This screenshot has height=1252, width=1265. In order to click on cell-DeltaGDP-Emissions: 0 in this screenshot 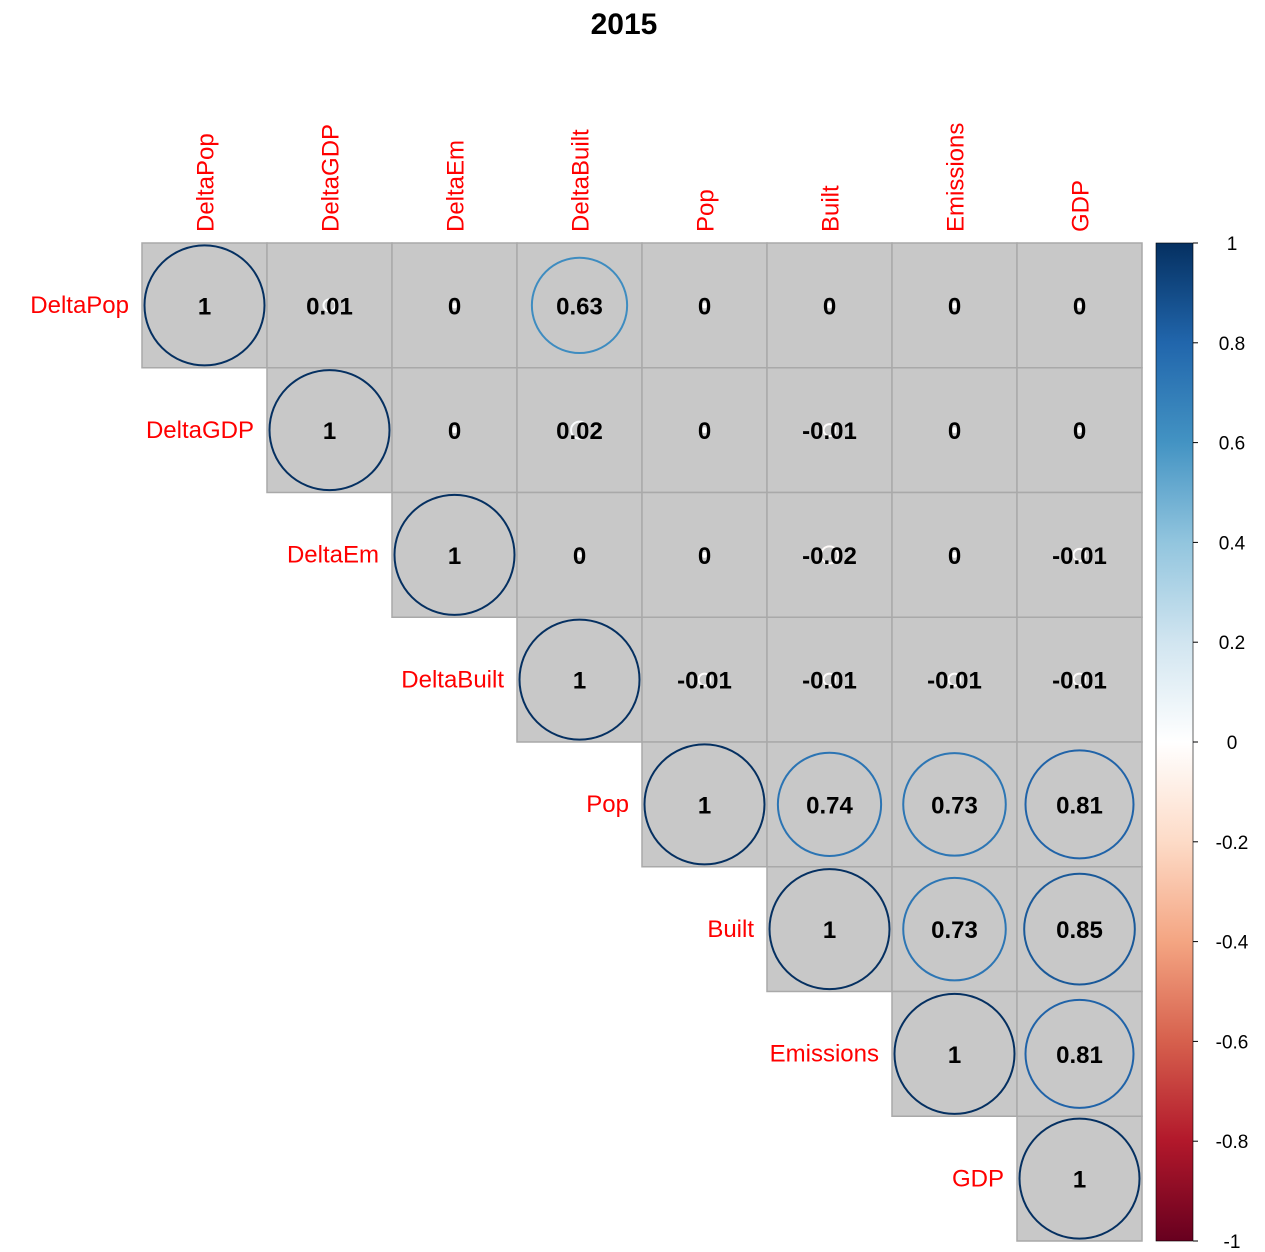, I will do `click(954, 430)`.